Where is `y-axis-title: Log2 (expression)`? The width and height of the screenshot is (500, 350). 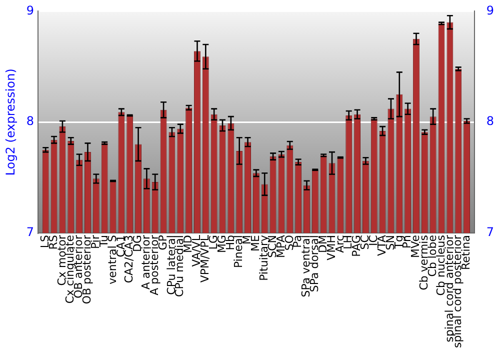
y-axis-title: Log2 (expression) is located at coordinates (10, 122).